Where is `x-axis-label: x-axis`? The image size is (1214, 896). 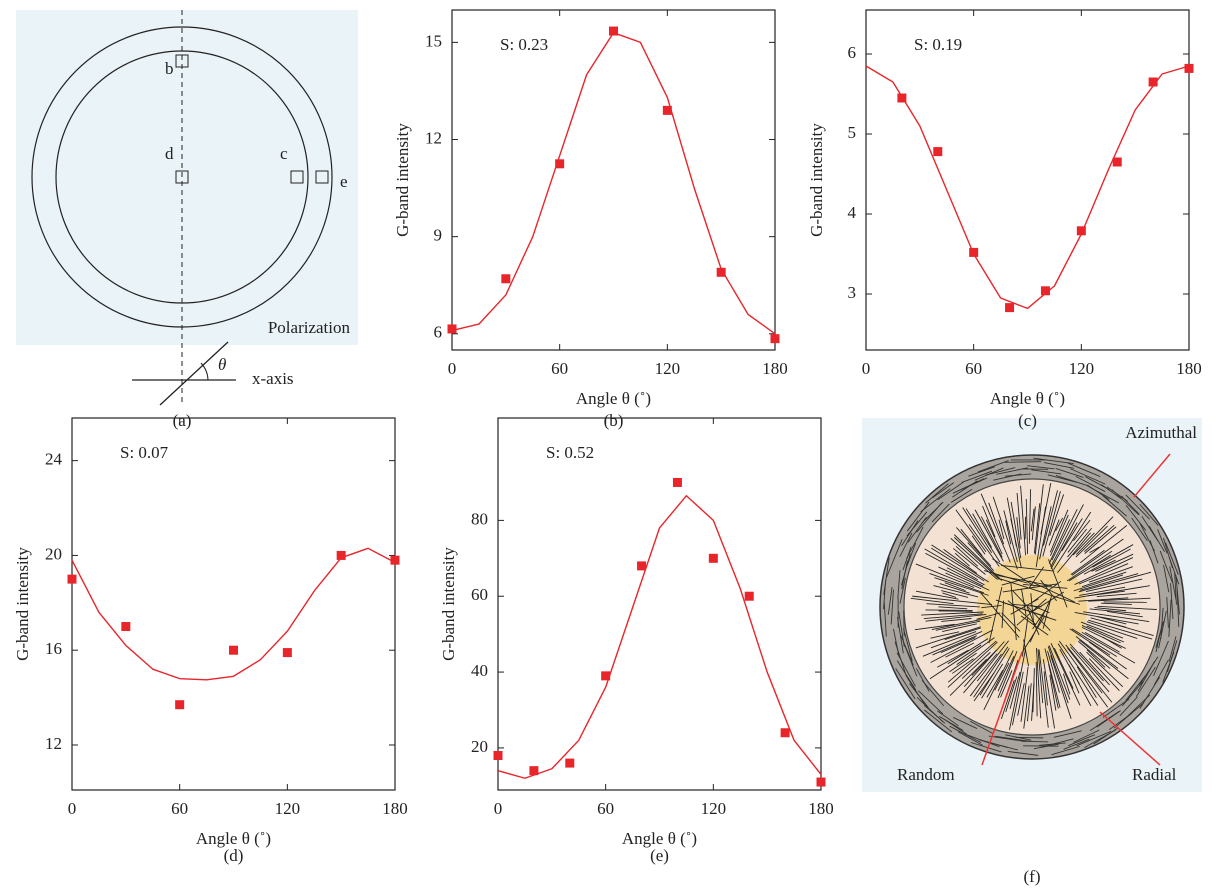
x-axis-label: x-axis is located at coordinates (273, 378).